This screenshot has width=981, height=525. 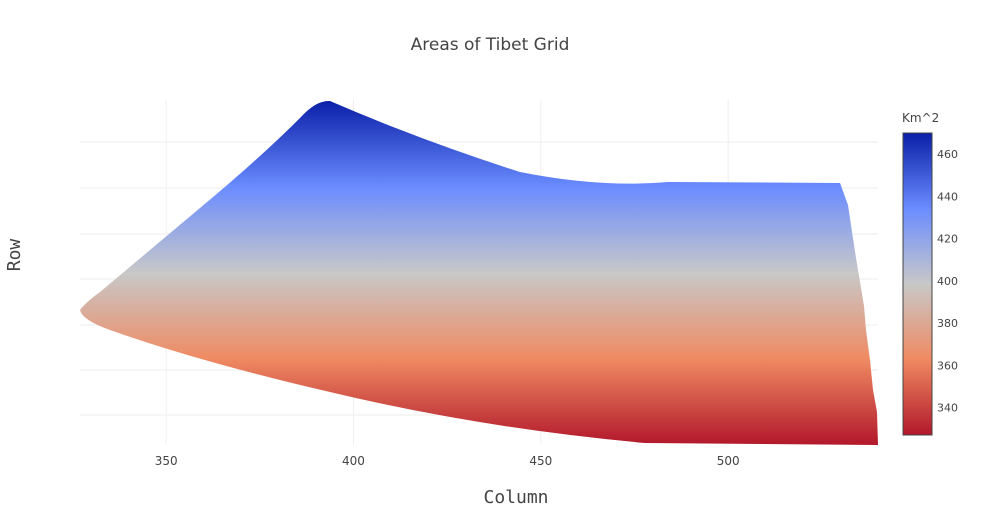 What do you see at coordinates (353, 461) in the screenshot?
I see `x-tick-label: 400` at bounding box center [353, 461].